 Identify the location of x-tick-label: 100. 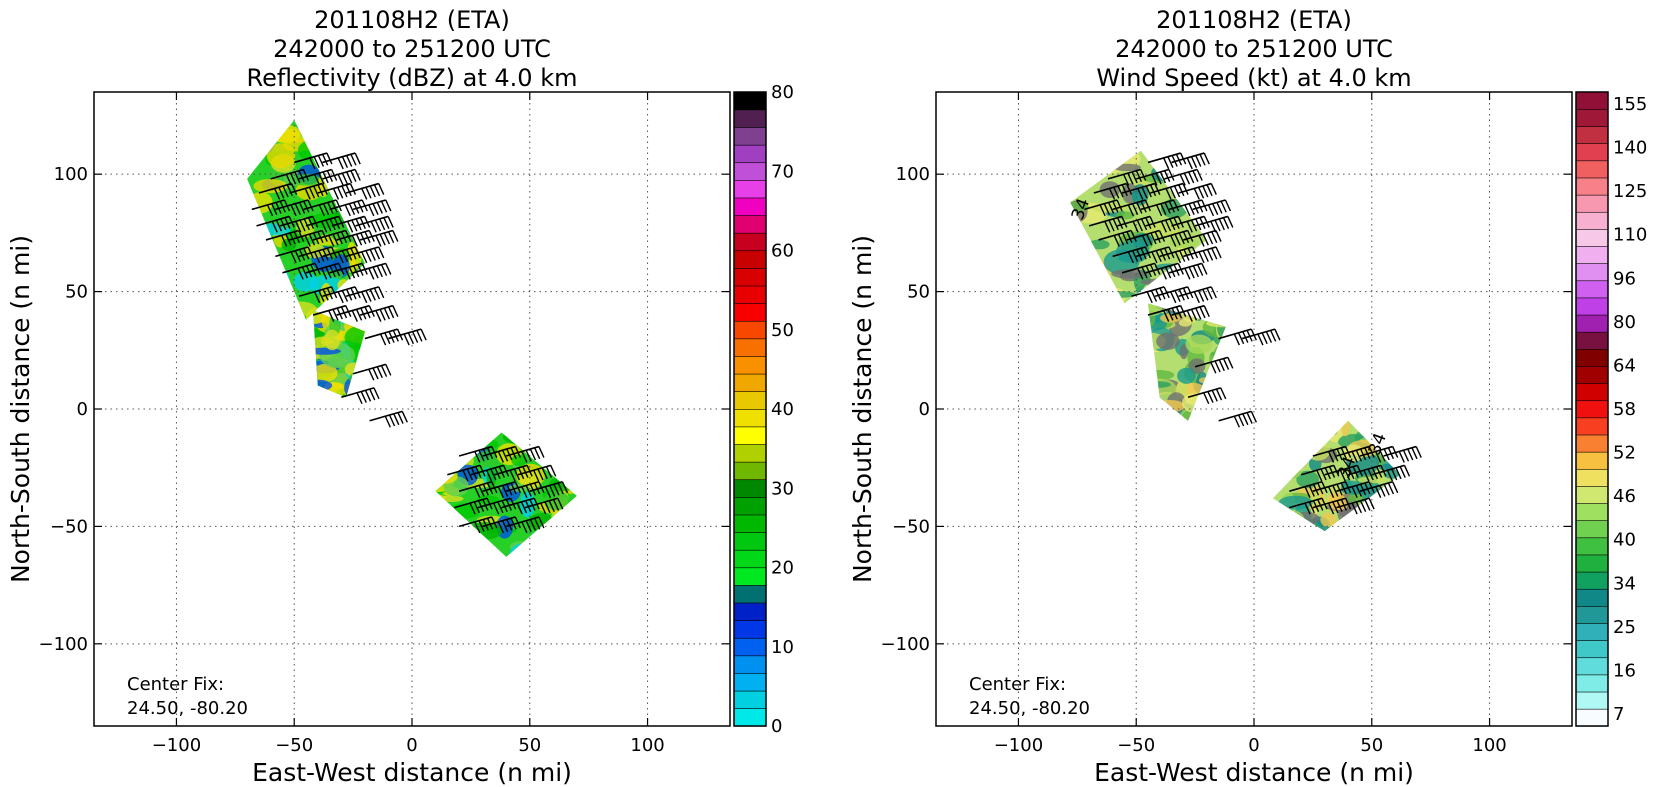
(647, 745).